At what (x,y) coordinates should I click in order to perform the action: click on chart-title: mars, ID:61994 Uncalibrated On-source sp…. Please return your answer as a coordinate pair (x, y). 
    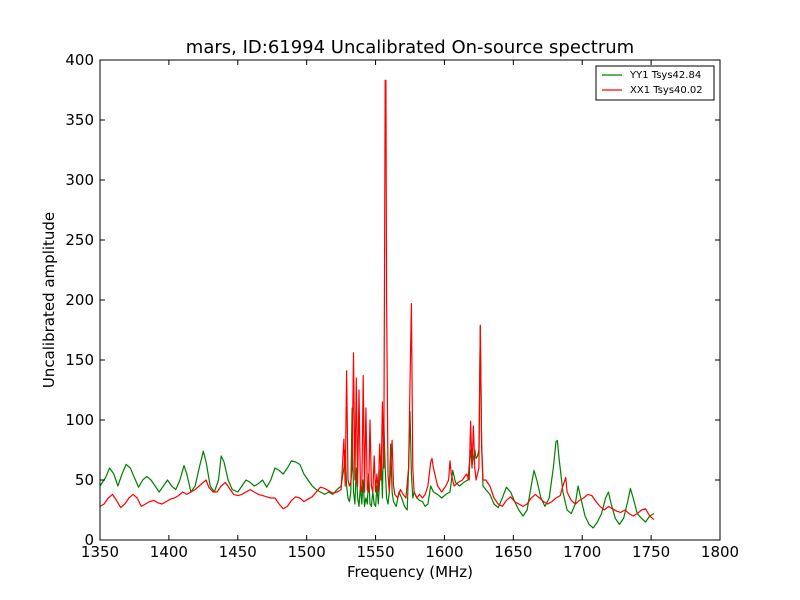
    Looking at the image, I should click on (410, 47).